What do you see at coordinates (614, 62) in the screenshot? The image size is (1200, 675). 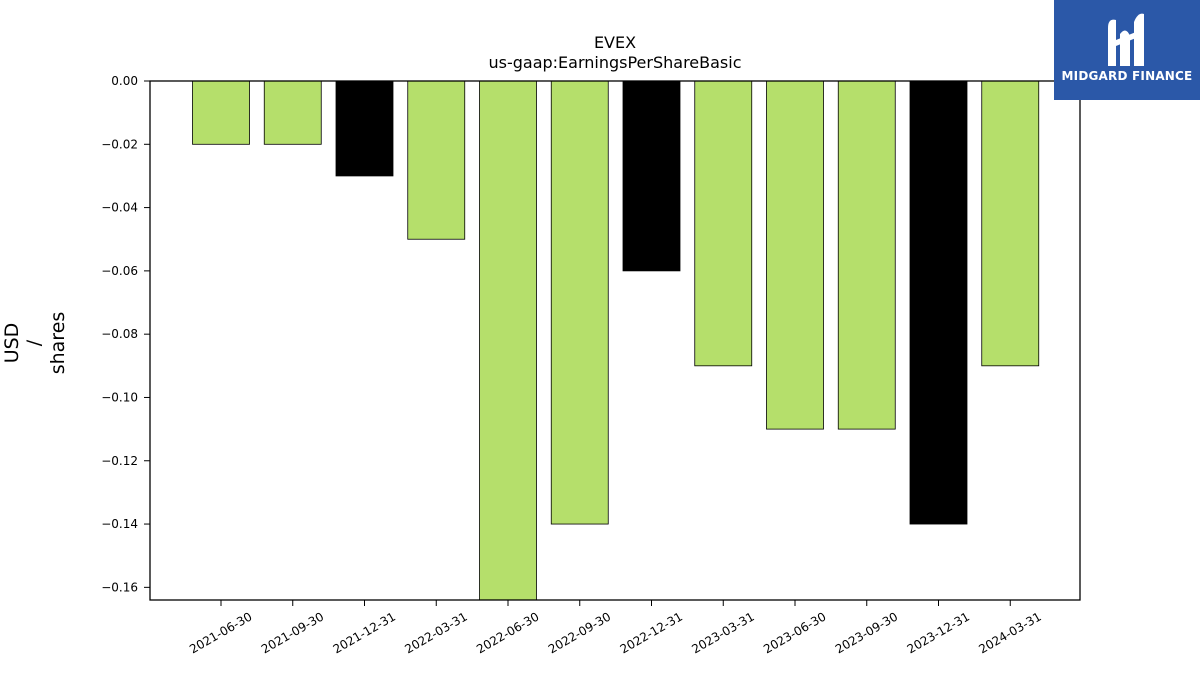 I see `chart-subtitle: us-gaap:EarningsPerShareBasic` at bounding box center [614, 62].